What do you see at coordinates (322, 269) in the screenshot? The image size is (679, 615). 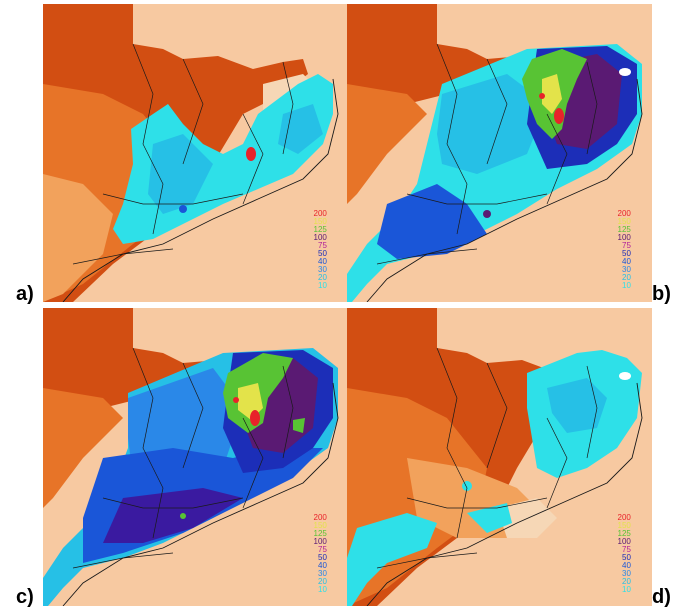 I see `legend-a-7: 30` at bounding box center [322, 269].